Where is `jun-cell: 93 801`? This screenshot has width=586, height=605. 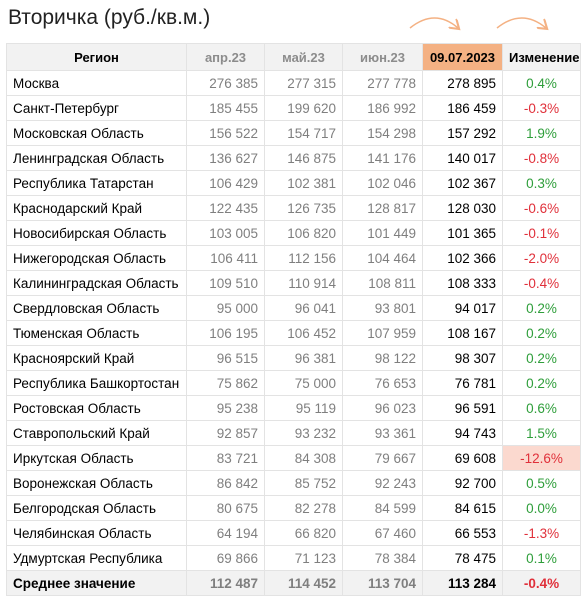 jun-cell: 93 801 is located at coordinates (382, 308).